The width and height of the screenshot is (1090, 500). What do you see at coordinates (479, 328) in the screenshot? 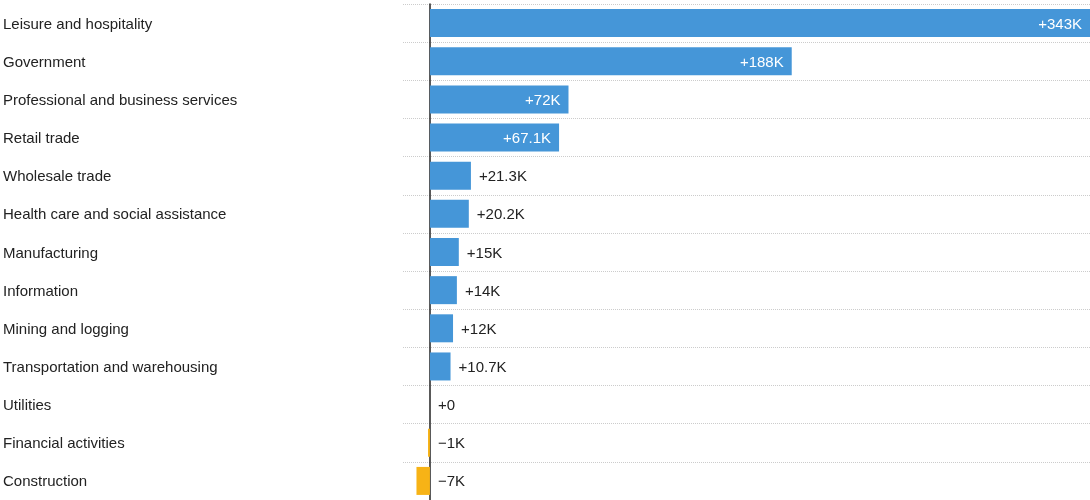
I see `data-label: +12K` at bounding box center [479, 328].